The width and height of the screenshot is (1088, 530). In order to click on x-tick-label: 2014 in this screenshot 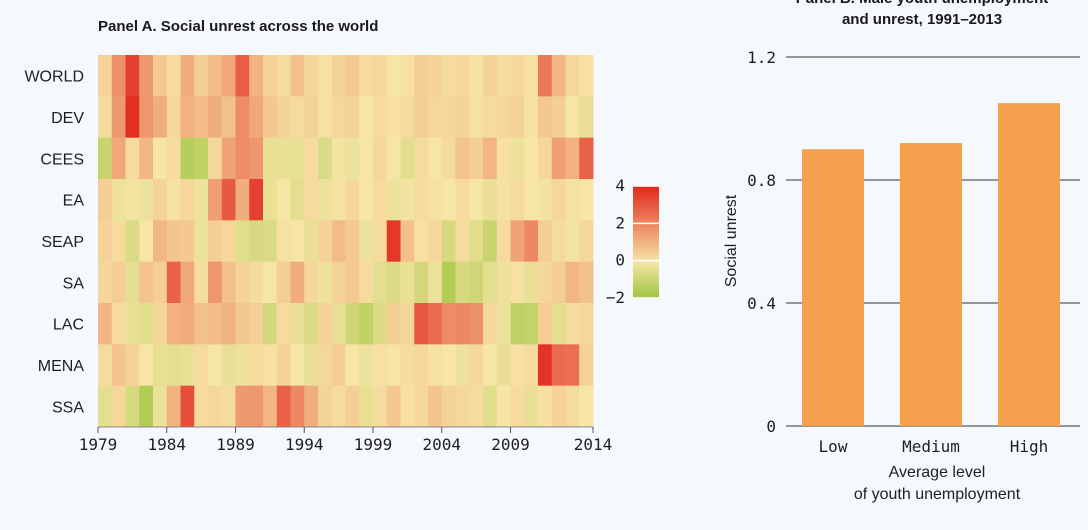, I will do `click(593, 444)`.